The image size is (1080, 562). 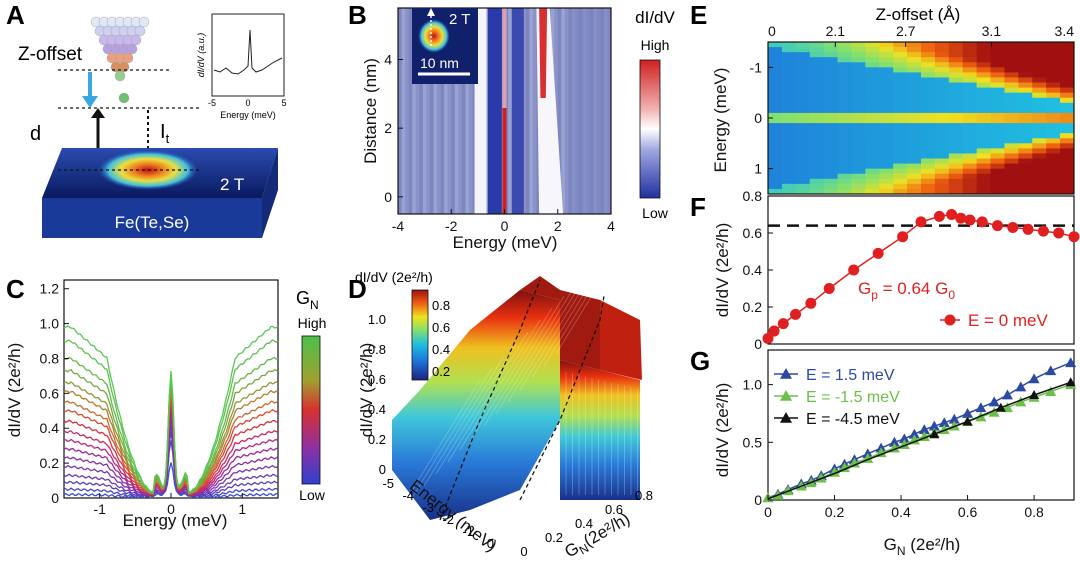 I want to click on g-legend-label: E = 1.5 meV, so click(x=850, y=375).